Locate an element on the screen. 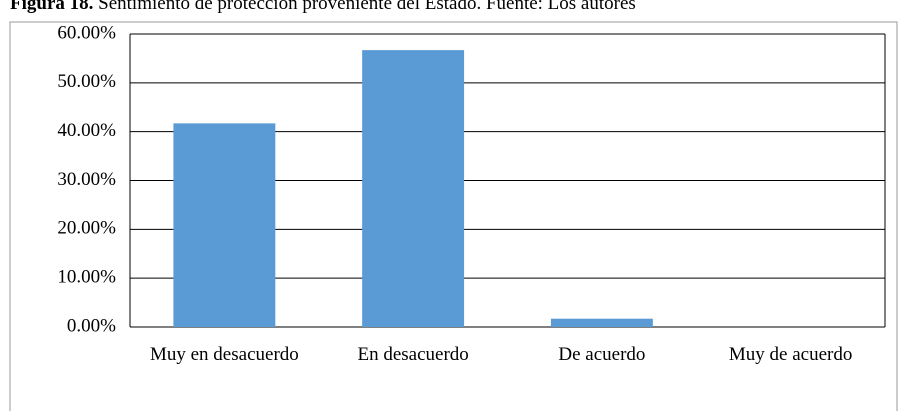  x-tick-label: Muy en desacuerdo is located at coordinates (224, 354).